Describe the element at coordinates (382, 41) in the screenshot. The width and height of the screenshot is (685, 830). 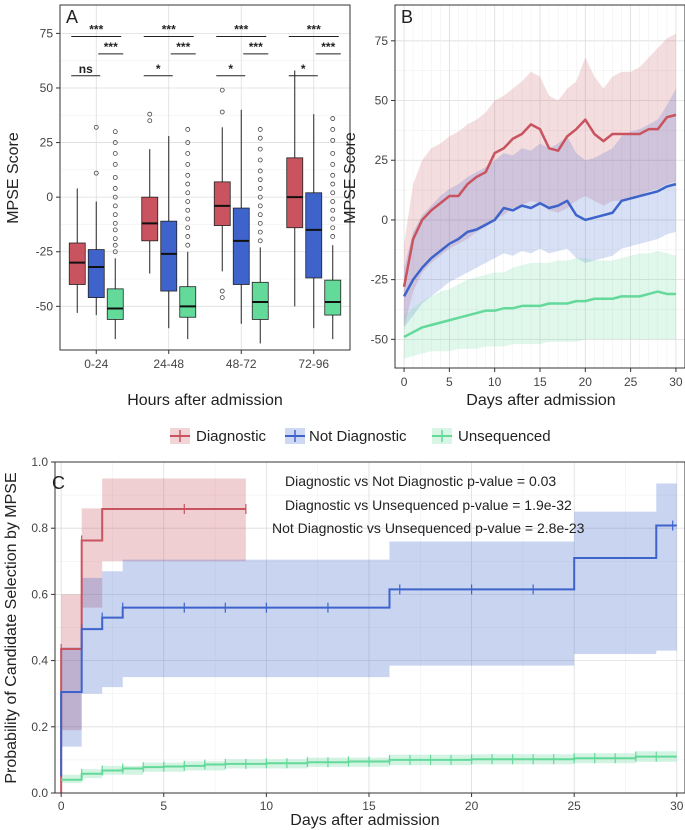
I see `panel-b-y-tick-label: 75` at that location.